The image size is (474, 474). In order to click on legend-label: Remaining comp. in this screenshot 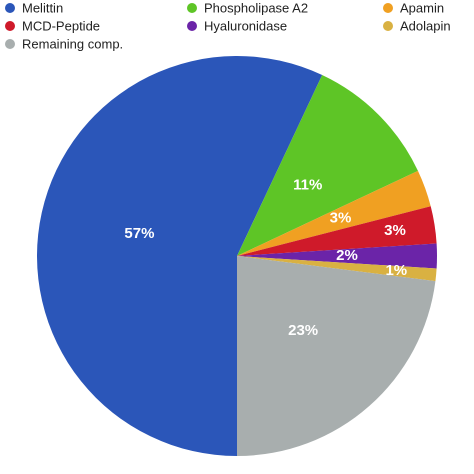, I will do `click(72, 43)`.